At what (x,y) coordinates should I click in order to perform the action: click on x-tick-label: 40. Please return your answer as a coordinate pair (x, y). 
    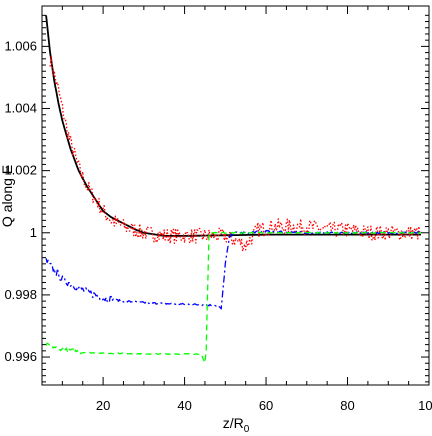
    Looking at the image, I should click on (184, 405).